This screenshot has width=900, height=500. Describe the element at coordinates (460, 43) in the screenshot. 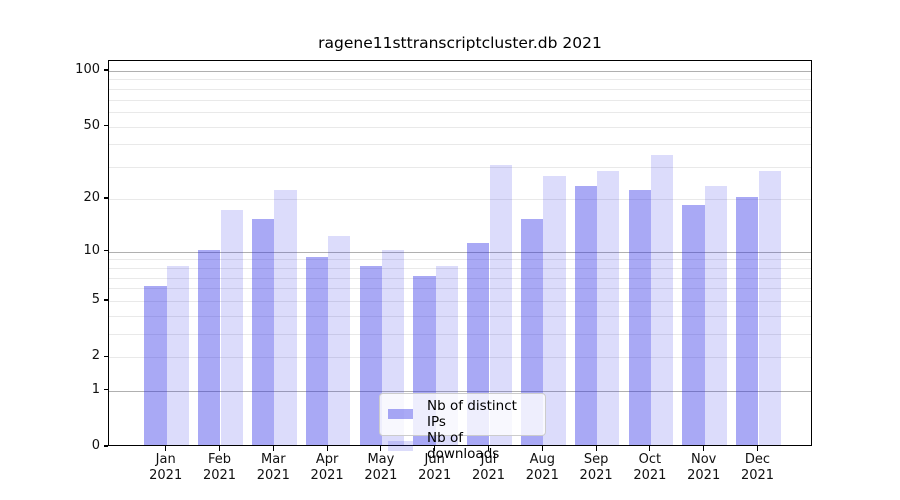

I see `chart-title: ragene11sttranscriptcluster.db 2021` at that location.